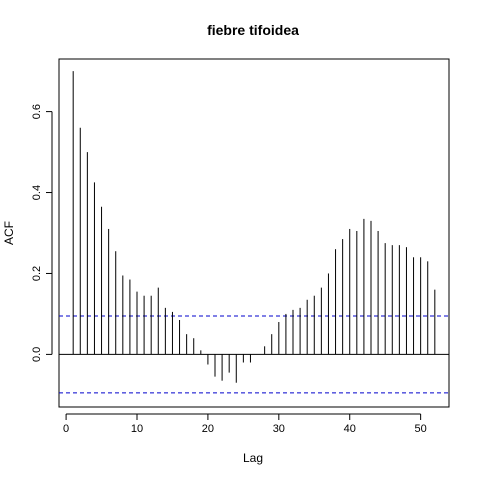 This screenshot has height=480, width=480. What do you see at coordinates (350, 429) in the screenshot?
I see `x-tick-label: 40` at bounding box center [350, 429].